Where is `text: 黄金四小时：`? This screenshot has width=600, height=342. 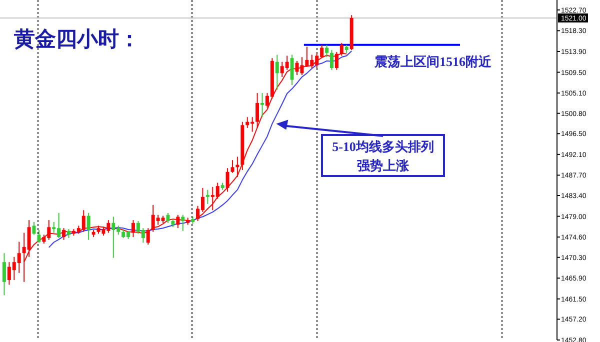
text: 黄金四小时： is located at coordinates (76, 39).